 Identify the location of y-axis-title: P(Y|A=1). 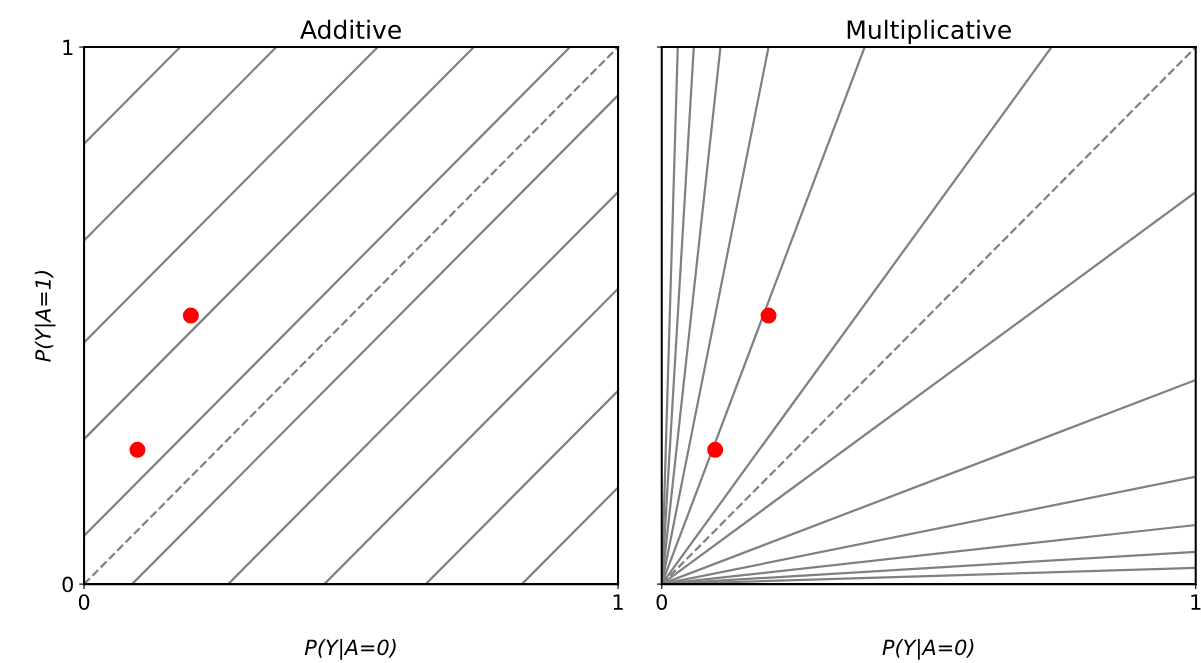
(45, 316).